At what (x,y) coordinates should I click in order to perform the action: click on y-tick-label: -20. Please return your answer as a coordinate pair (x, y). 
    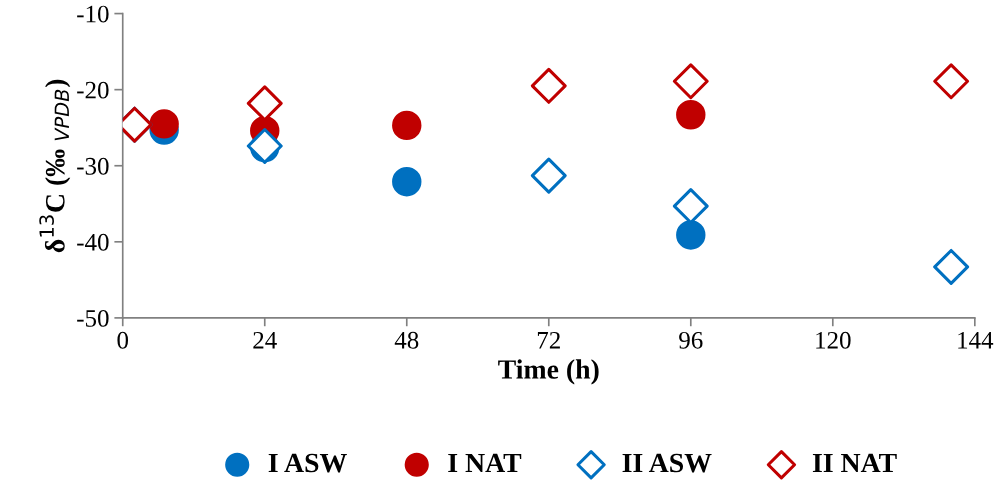
    Looking at the image, I should click on (93, 90).